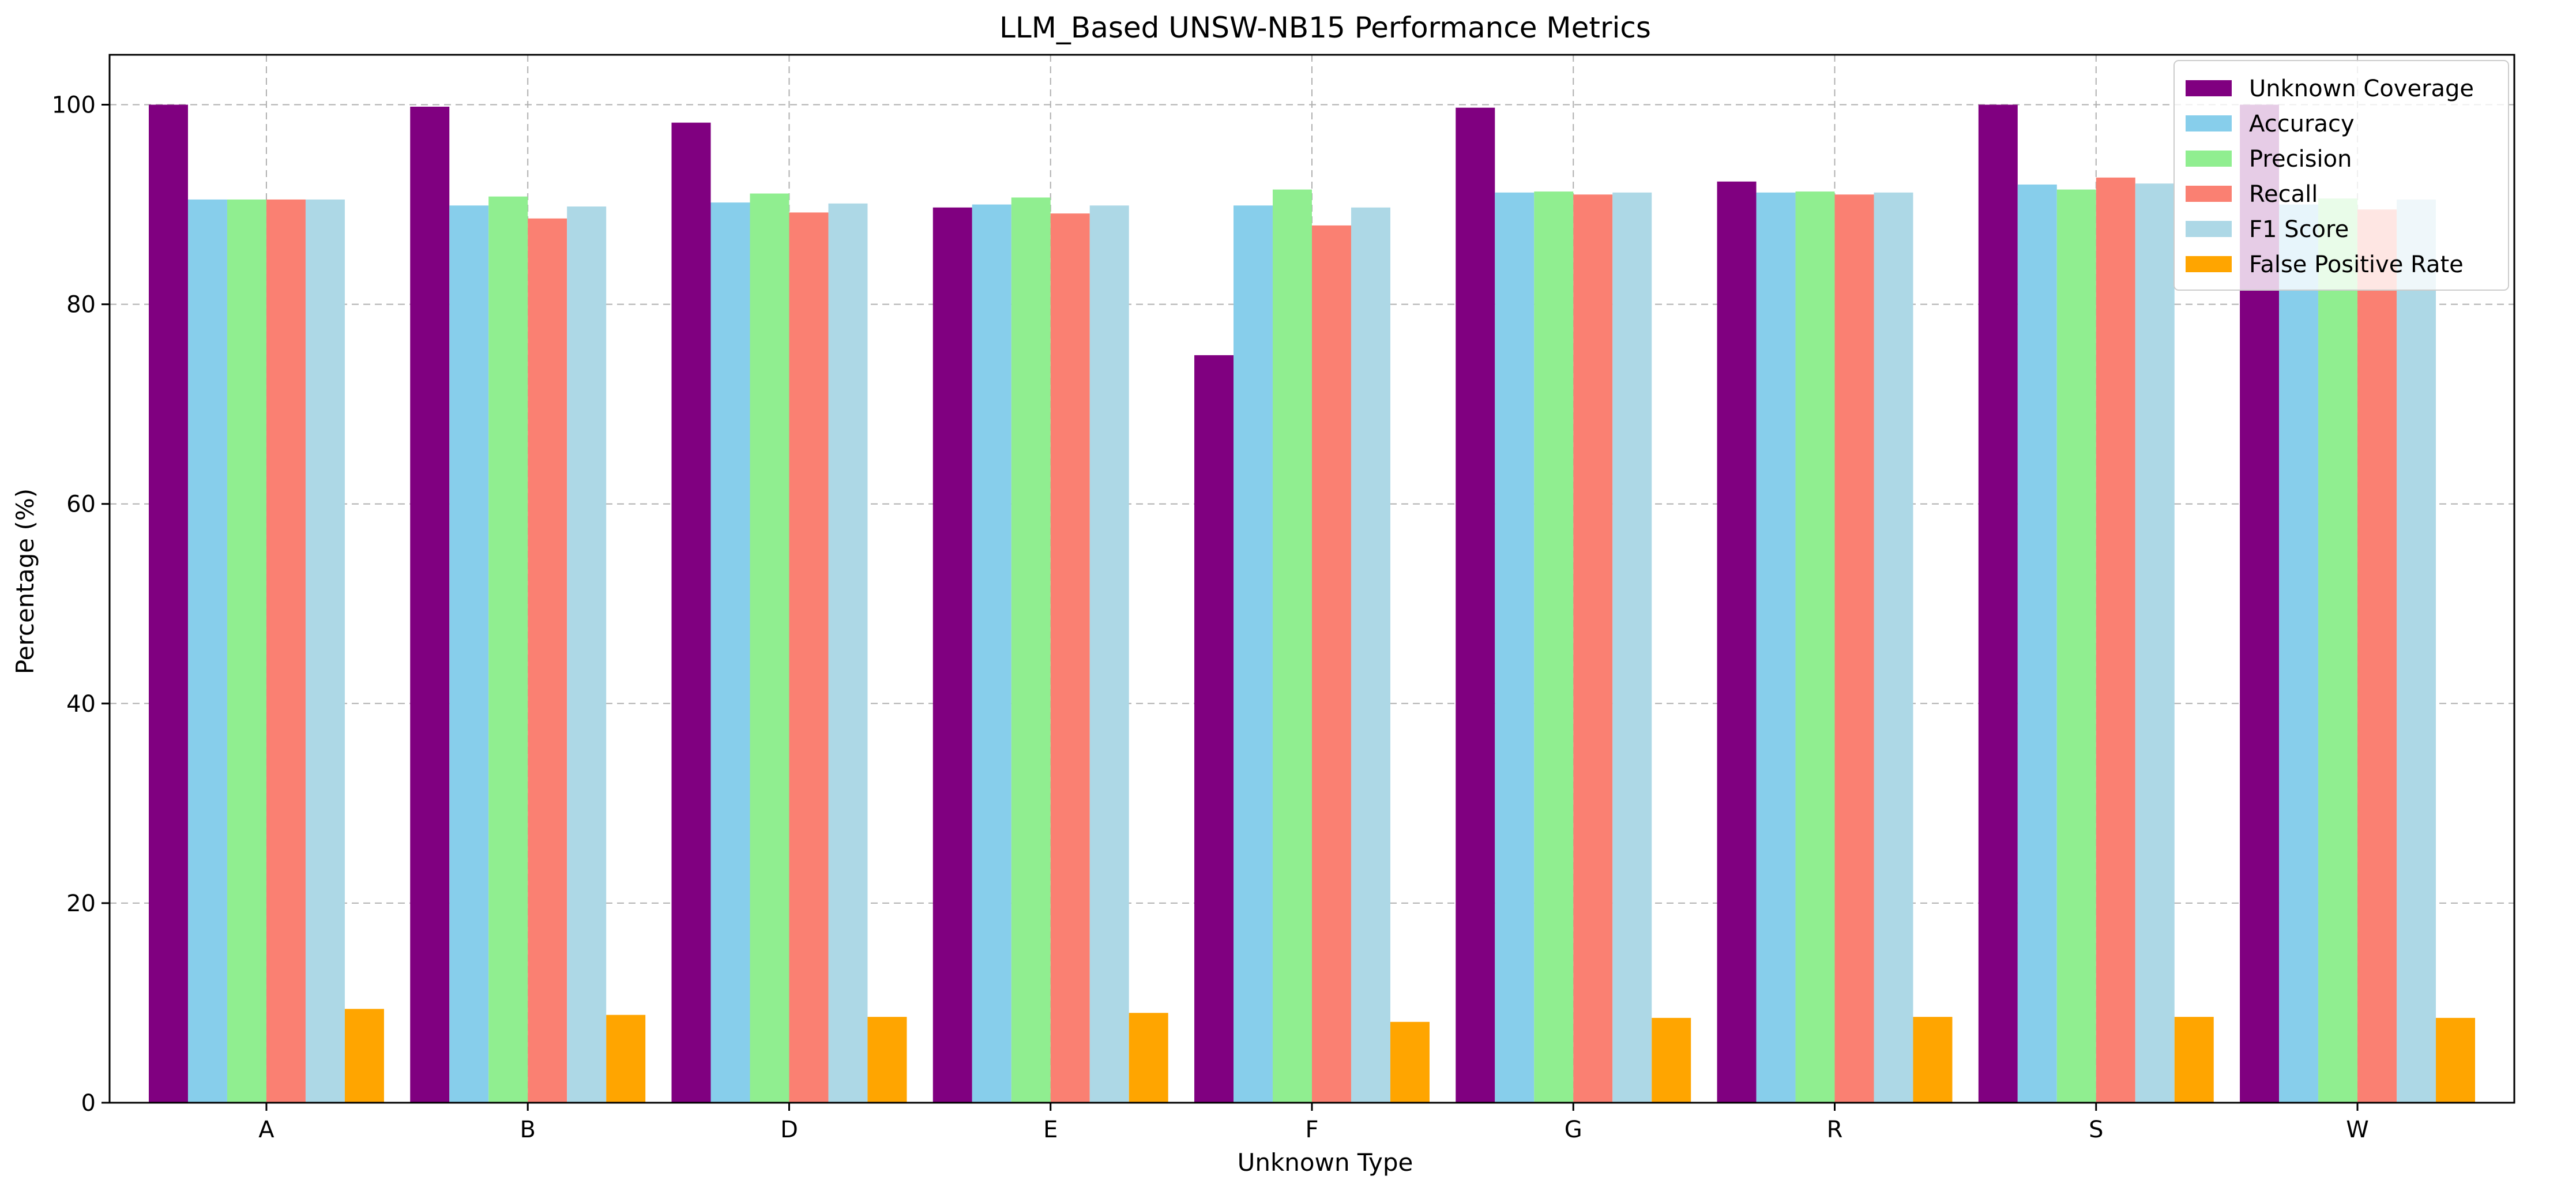 The width and height of the screenshot is (2576, 1195). Describe the element at coordinates (81, 704) in the screenshot. I see `y-tick-label: 40` at that location.